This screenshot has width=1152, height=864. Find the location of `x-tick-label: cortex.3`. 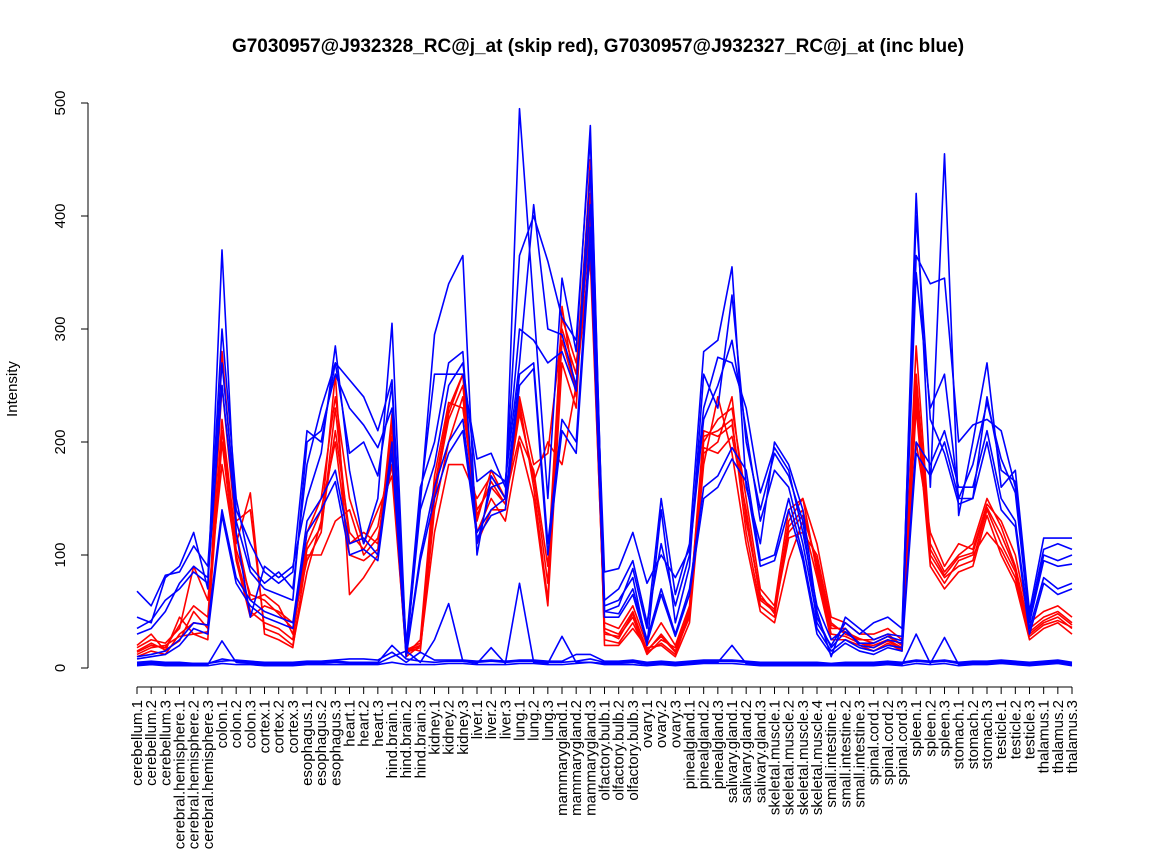

x-tick-label: cortex.3 is located at coordinates (293, 726).